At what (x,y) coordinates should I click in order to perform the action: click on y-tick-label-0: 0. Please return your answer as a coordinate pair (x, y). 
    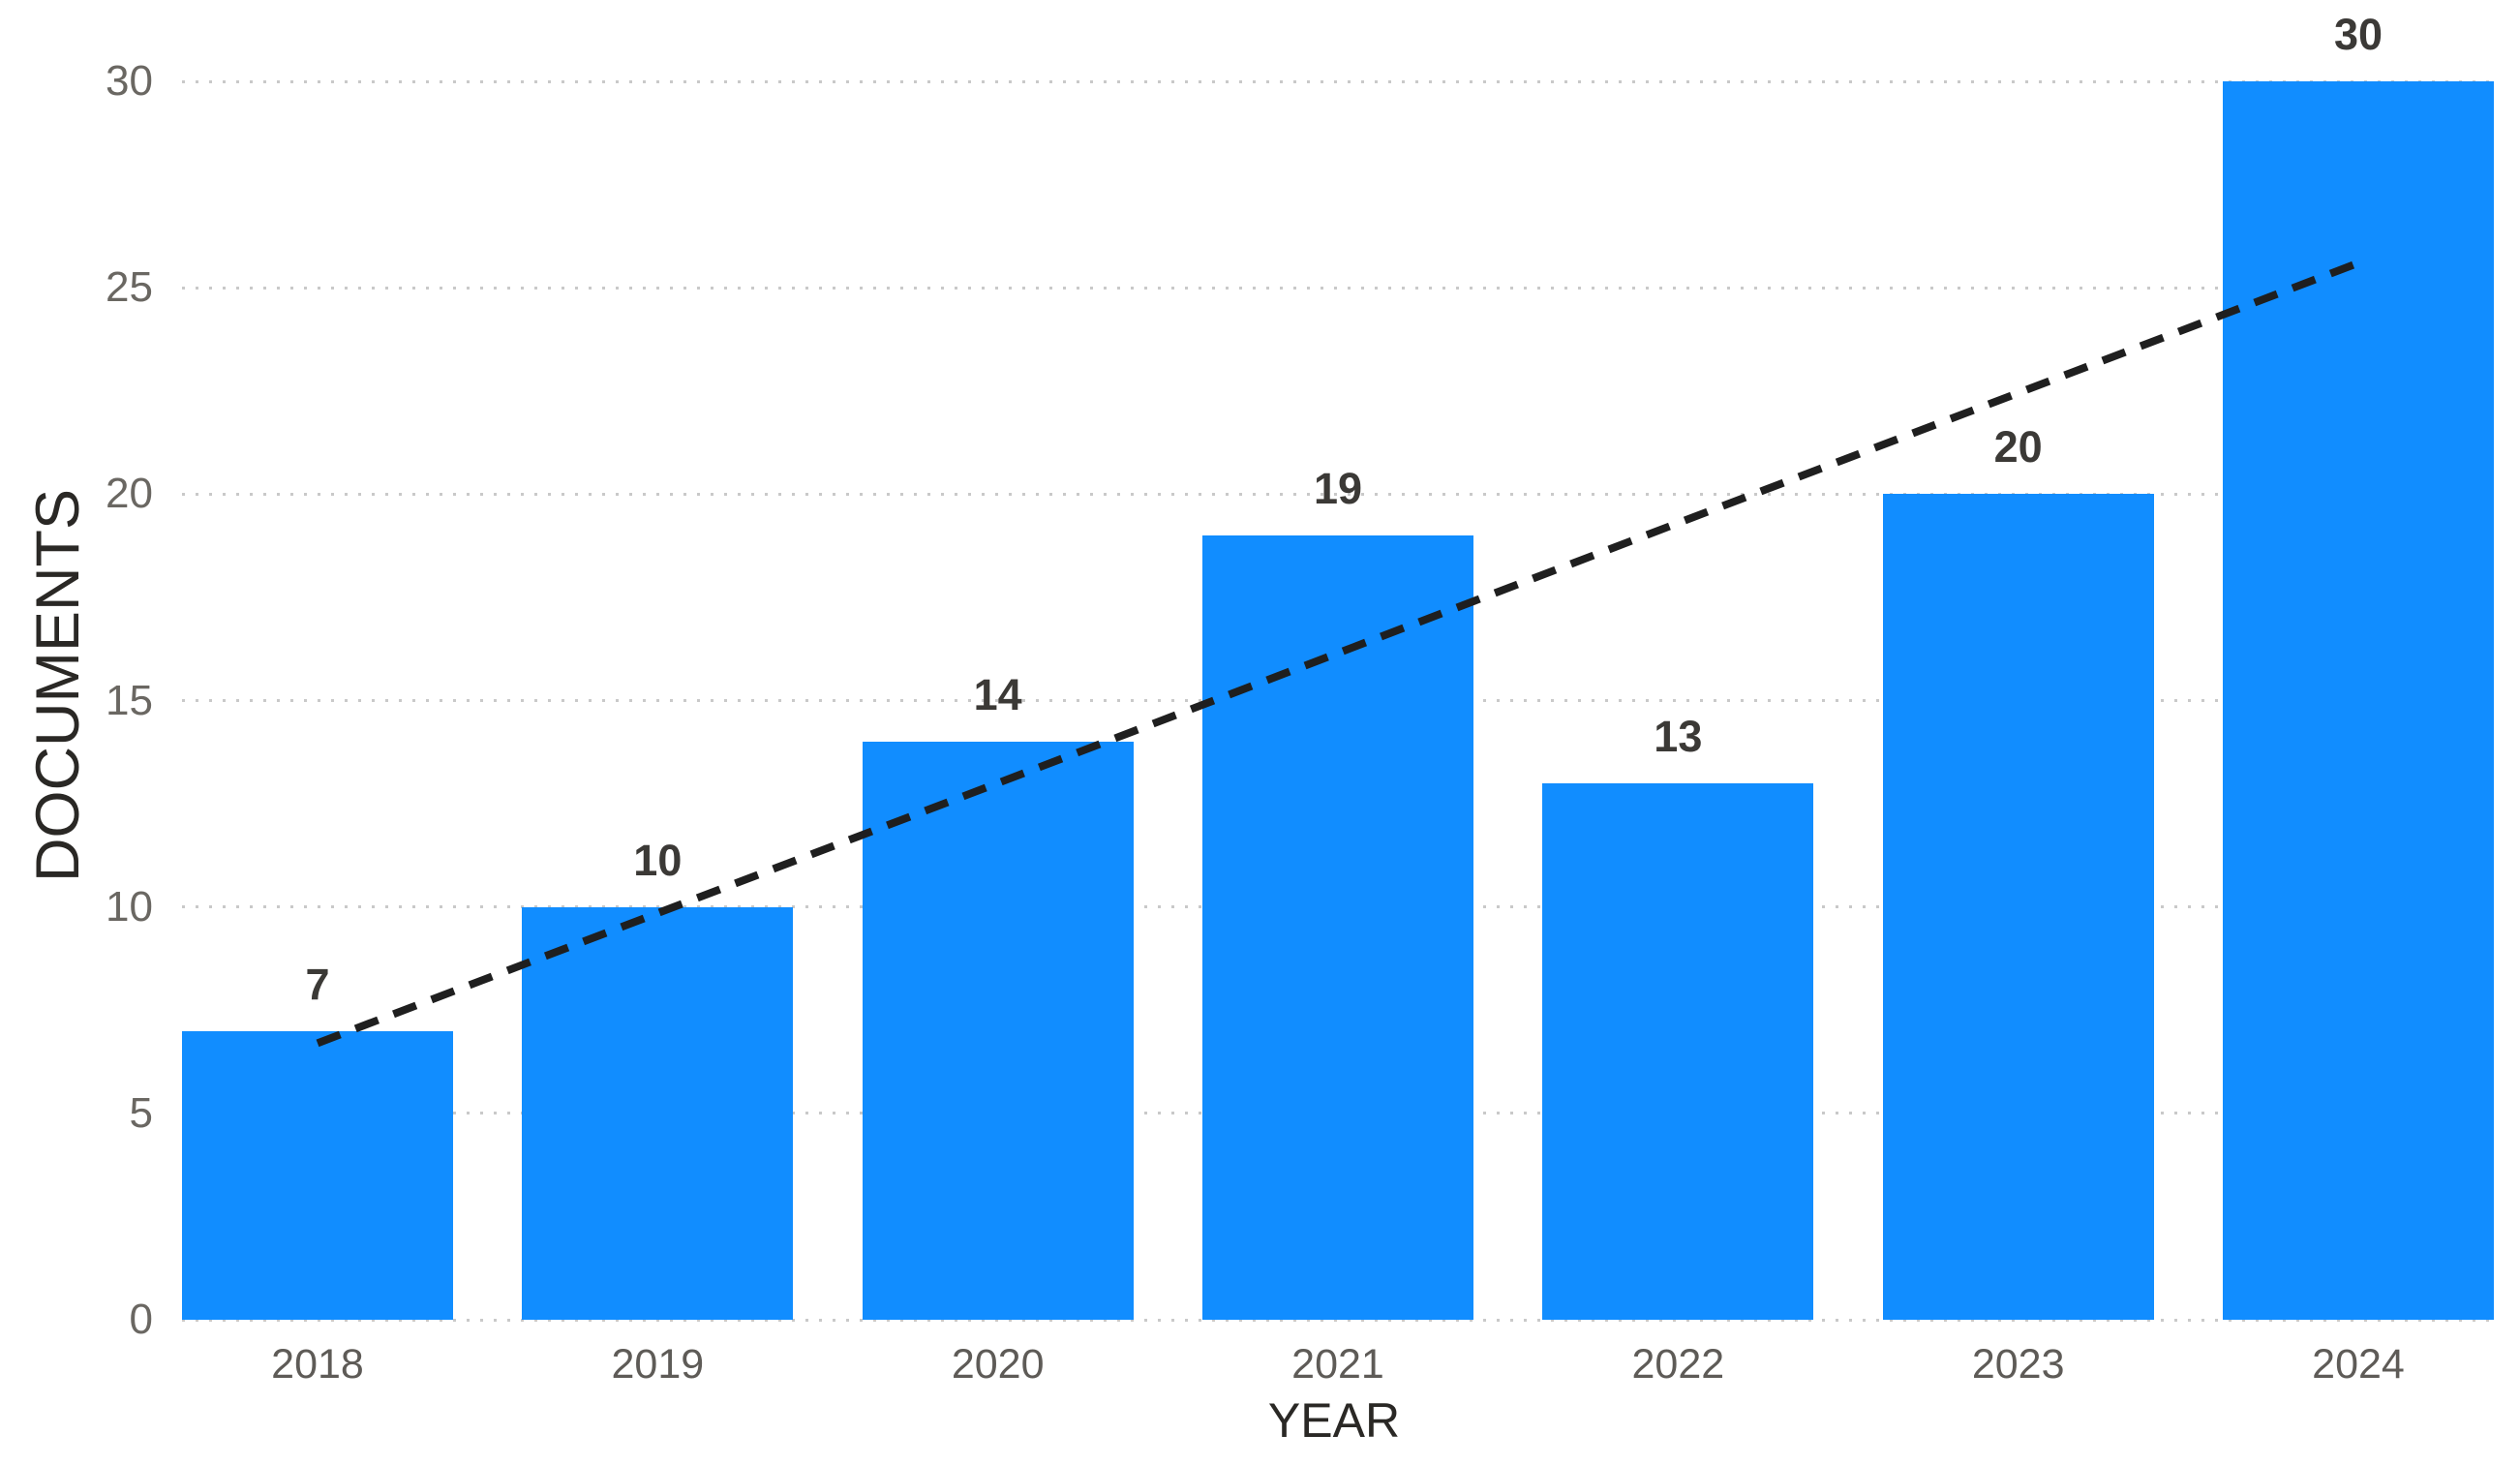
    Looking at the image, I should click on (141, 1319).